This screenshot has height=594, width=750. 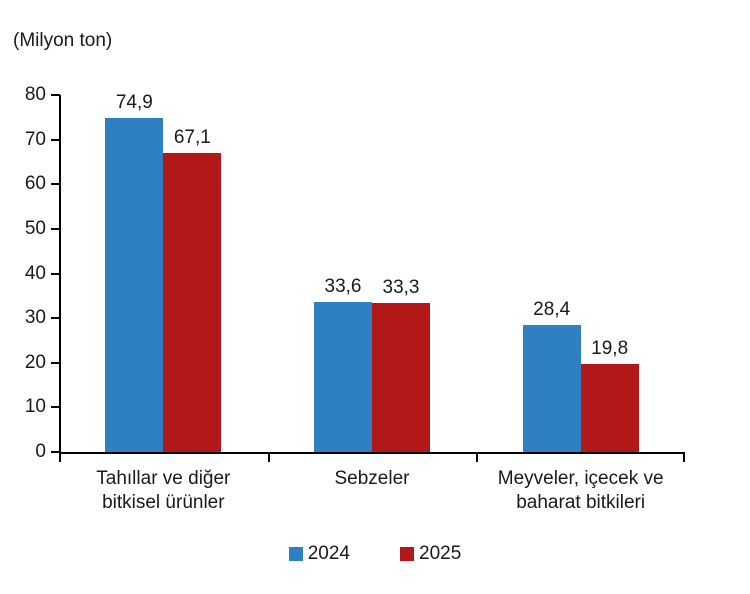 I want to click on legend-label-2025: 2025, so click(x=440, y=553).